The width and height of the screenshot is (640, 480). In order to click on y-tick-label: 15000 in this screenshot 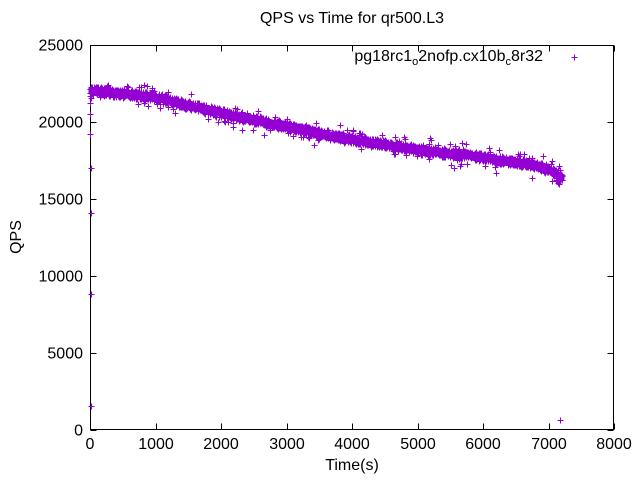, I will do `click(61, 200)`.